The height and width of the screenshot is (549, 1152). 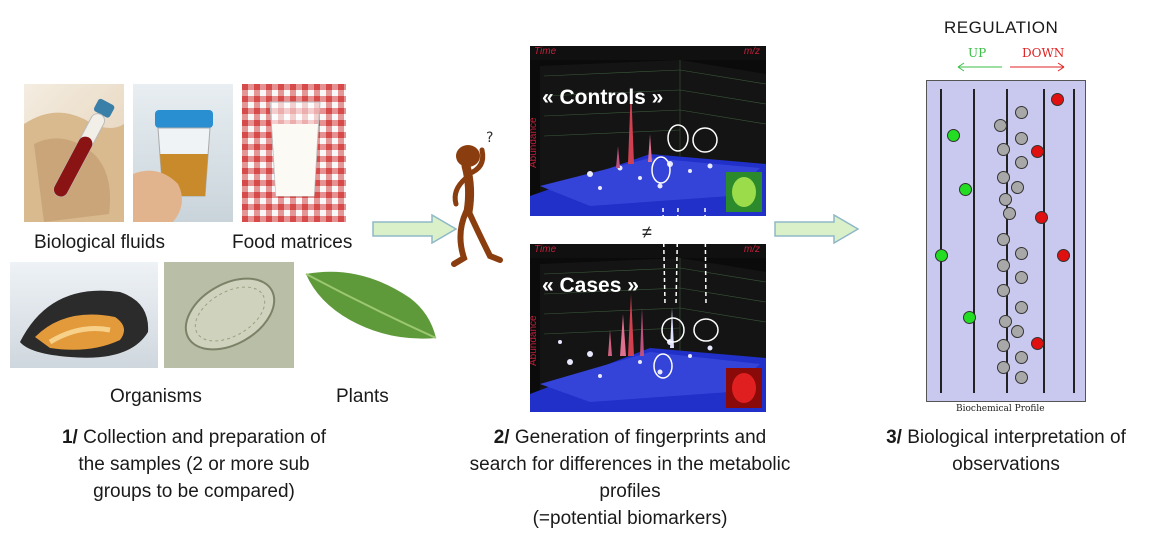 What do you see at coordinates (647, 232) in the screenshot?
I see `not-equal-sign: ≠` at bounding box center [647, 232].